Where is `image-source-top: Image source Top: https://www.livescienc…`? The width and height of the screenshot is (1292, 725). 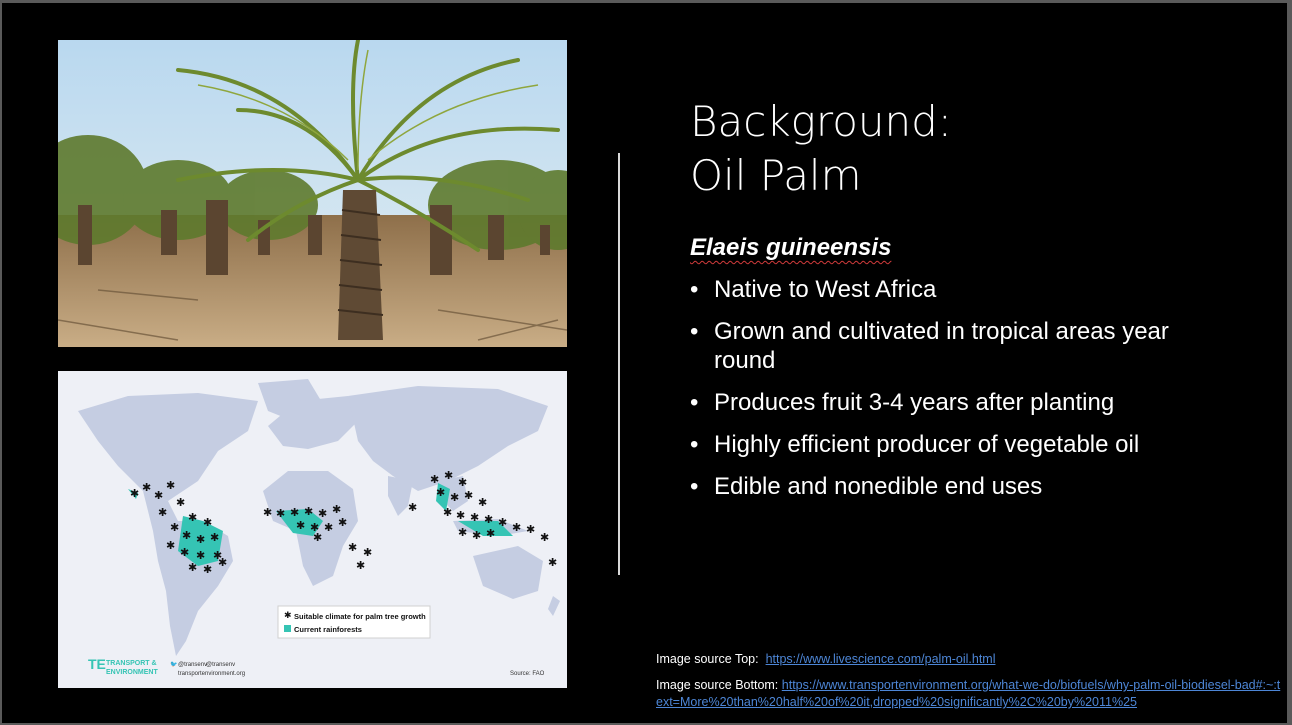
image-source-top: Image source Top: https://www.livescienc… is located at coordinates (826, 659).